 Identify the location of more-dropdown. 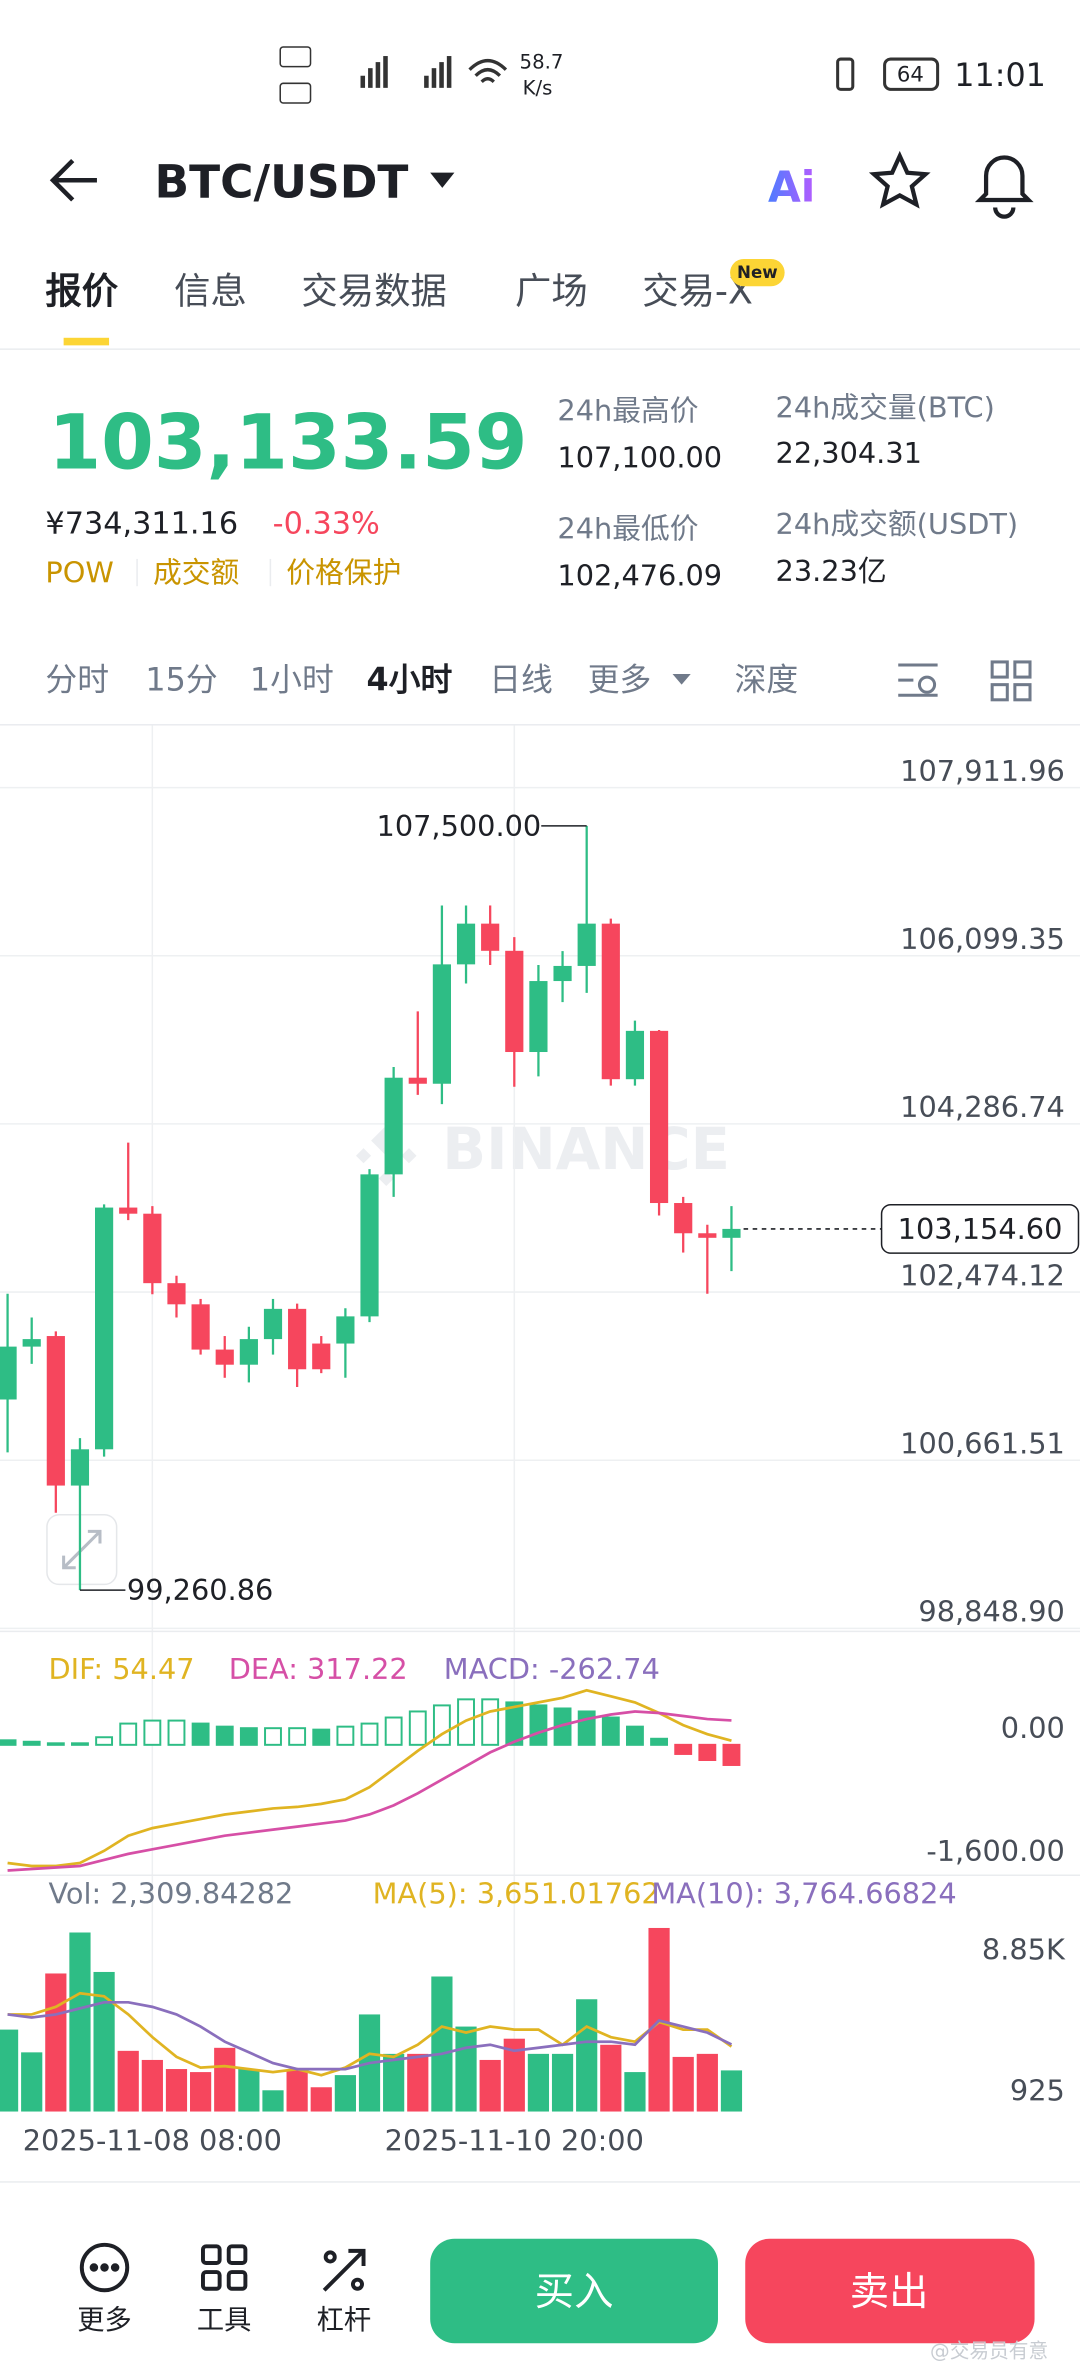
(681, 679).